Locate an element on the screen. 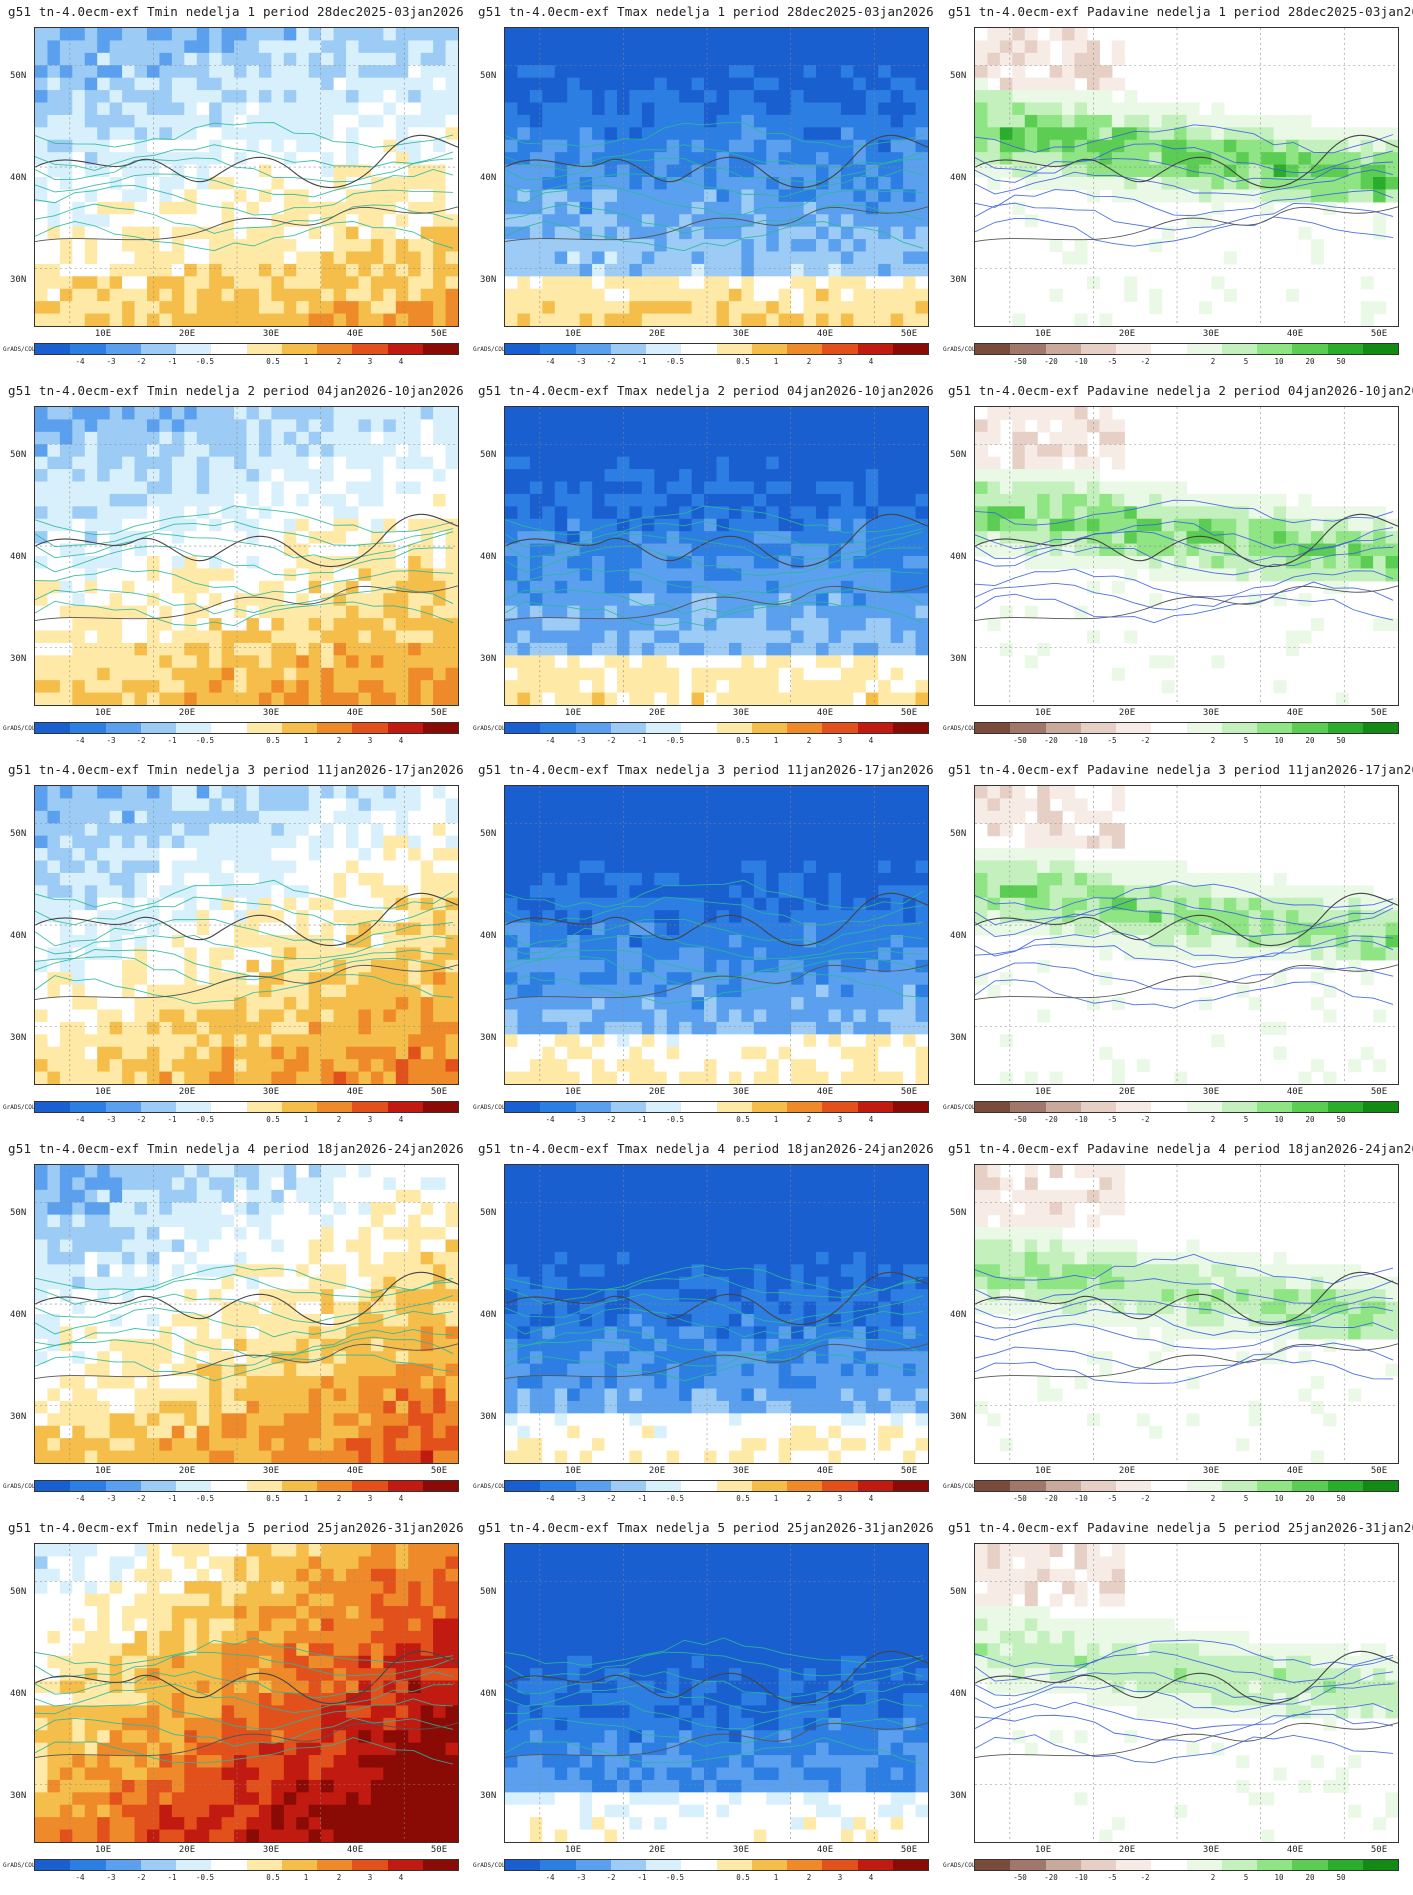 This screenshot has width=1413, height=1895. grads-credit: GrADS/COLA is located at coordinates (961, 728).